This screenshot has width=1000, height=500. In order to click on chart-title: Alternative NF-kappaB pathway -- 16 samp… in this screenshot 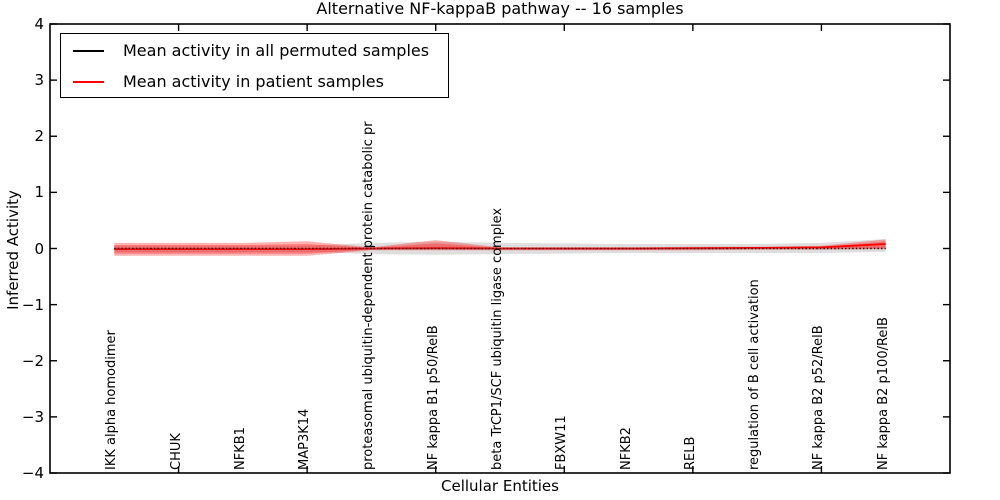, I will do `click(500, 9)`.